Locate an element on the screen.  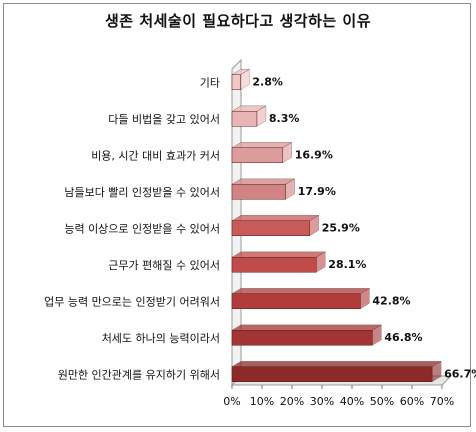
value-label: 28.1% is located at coordinates (347, 264).